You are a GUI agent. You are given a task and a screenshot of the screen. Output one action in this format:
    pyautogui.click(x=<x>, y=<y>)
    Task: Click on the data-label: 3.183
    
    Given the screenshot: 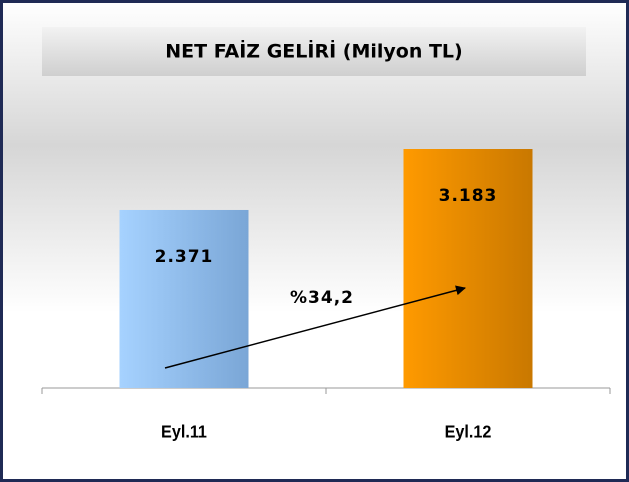 What is the action you would take?
    pyautogui.click(x=468, y=196)
    